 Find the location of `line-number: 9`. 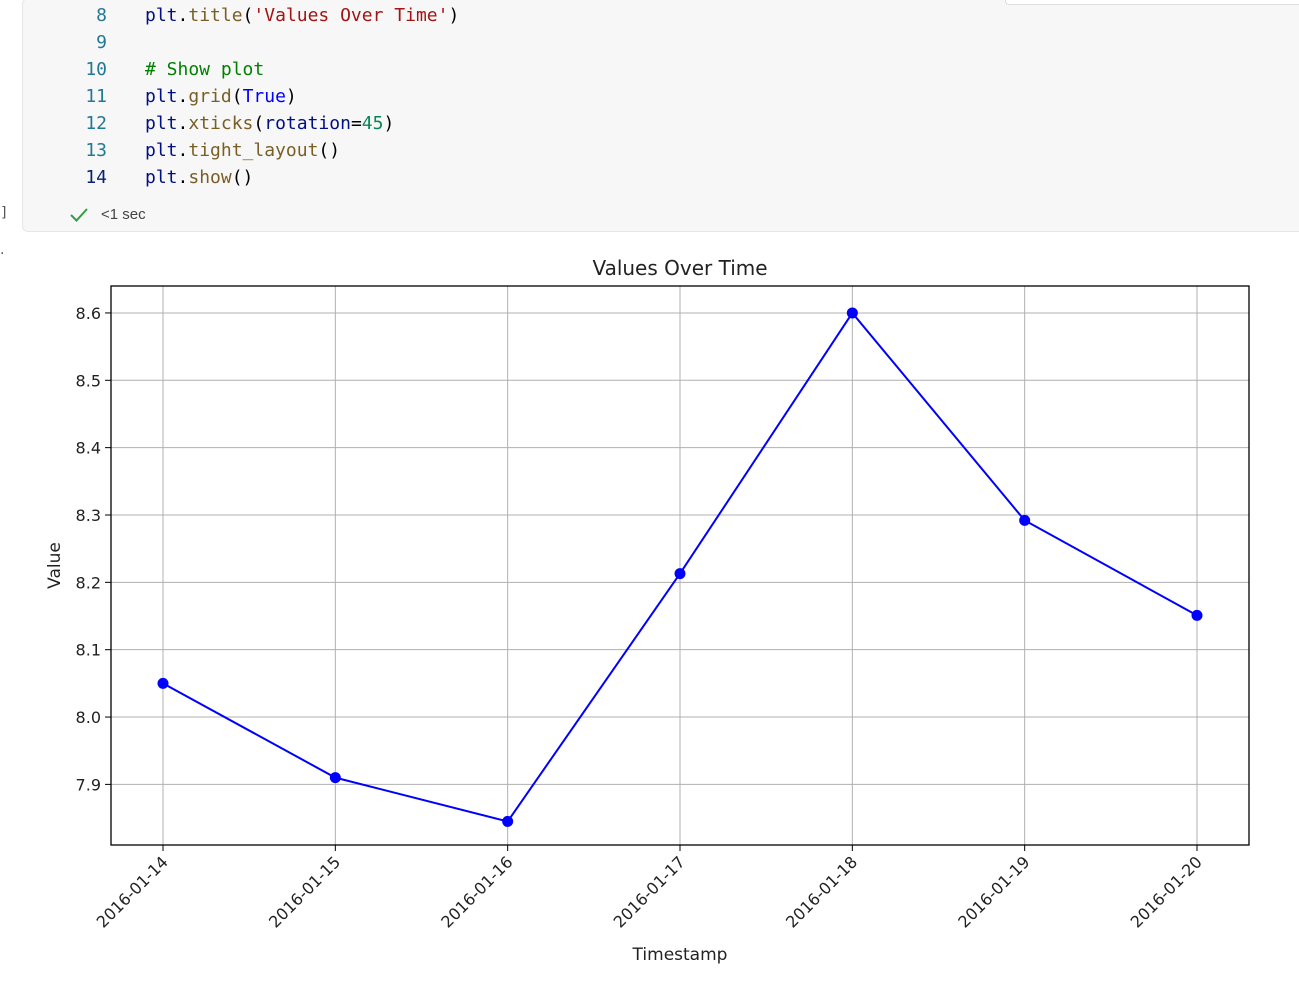

line-number: 9 is located at coordinates (101, 42).